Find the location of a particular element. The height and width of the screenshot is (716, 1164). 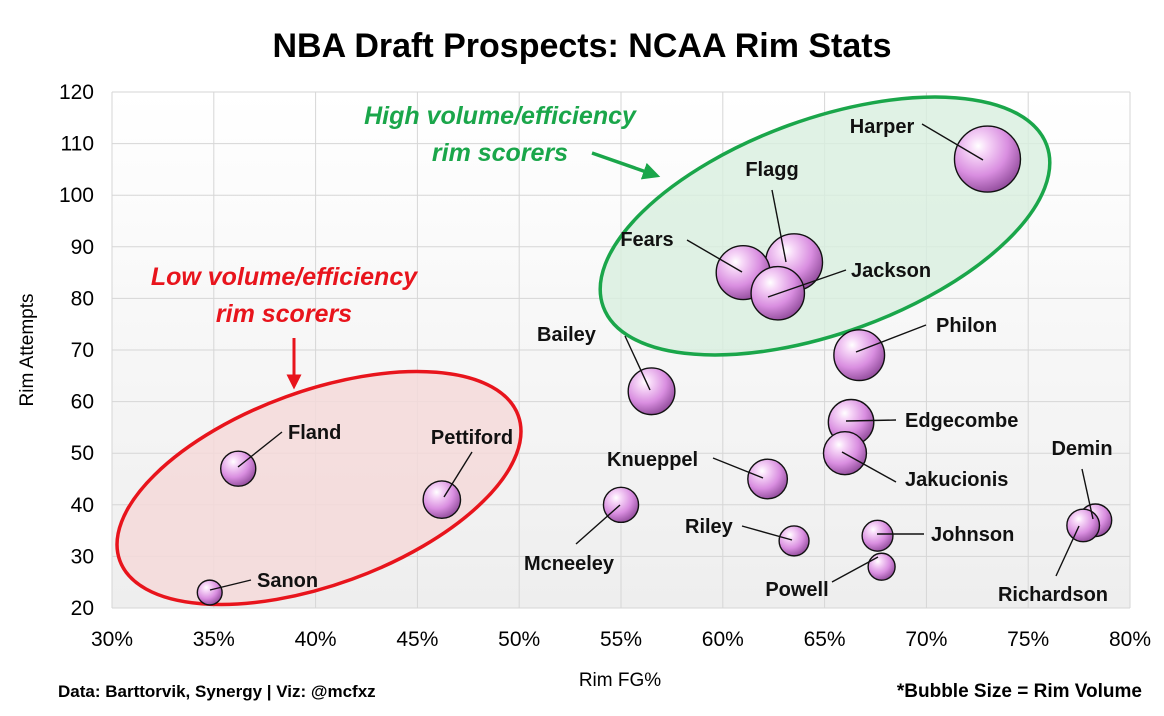

source-credit: Data: Barttorvik, Synergy | Viz: @mcfxz is located at coordinates (217, 691).